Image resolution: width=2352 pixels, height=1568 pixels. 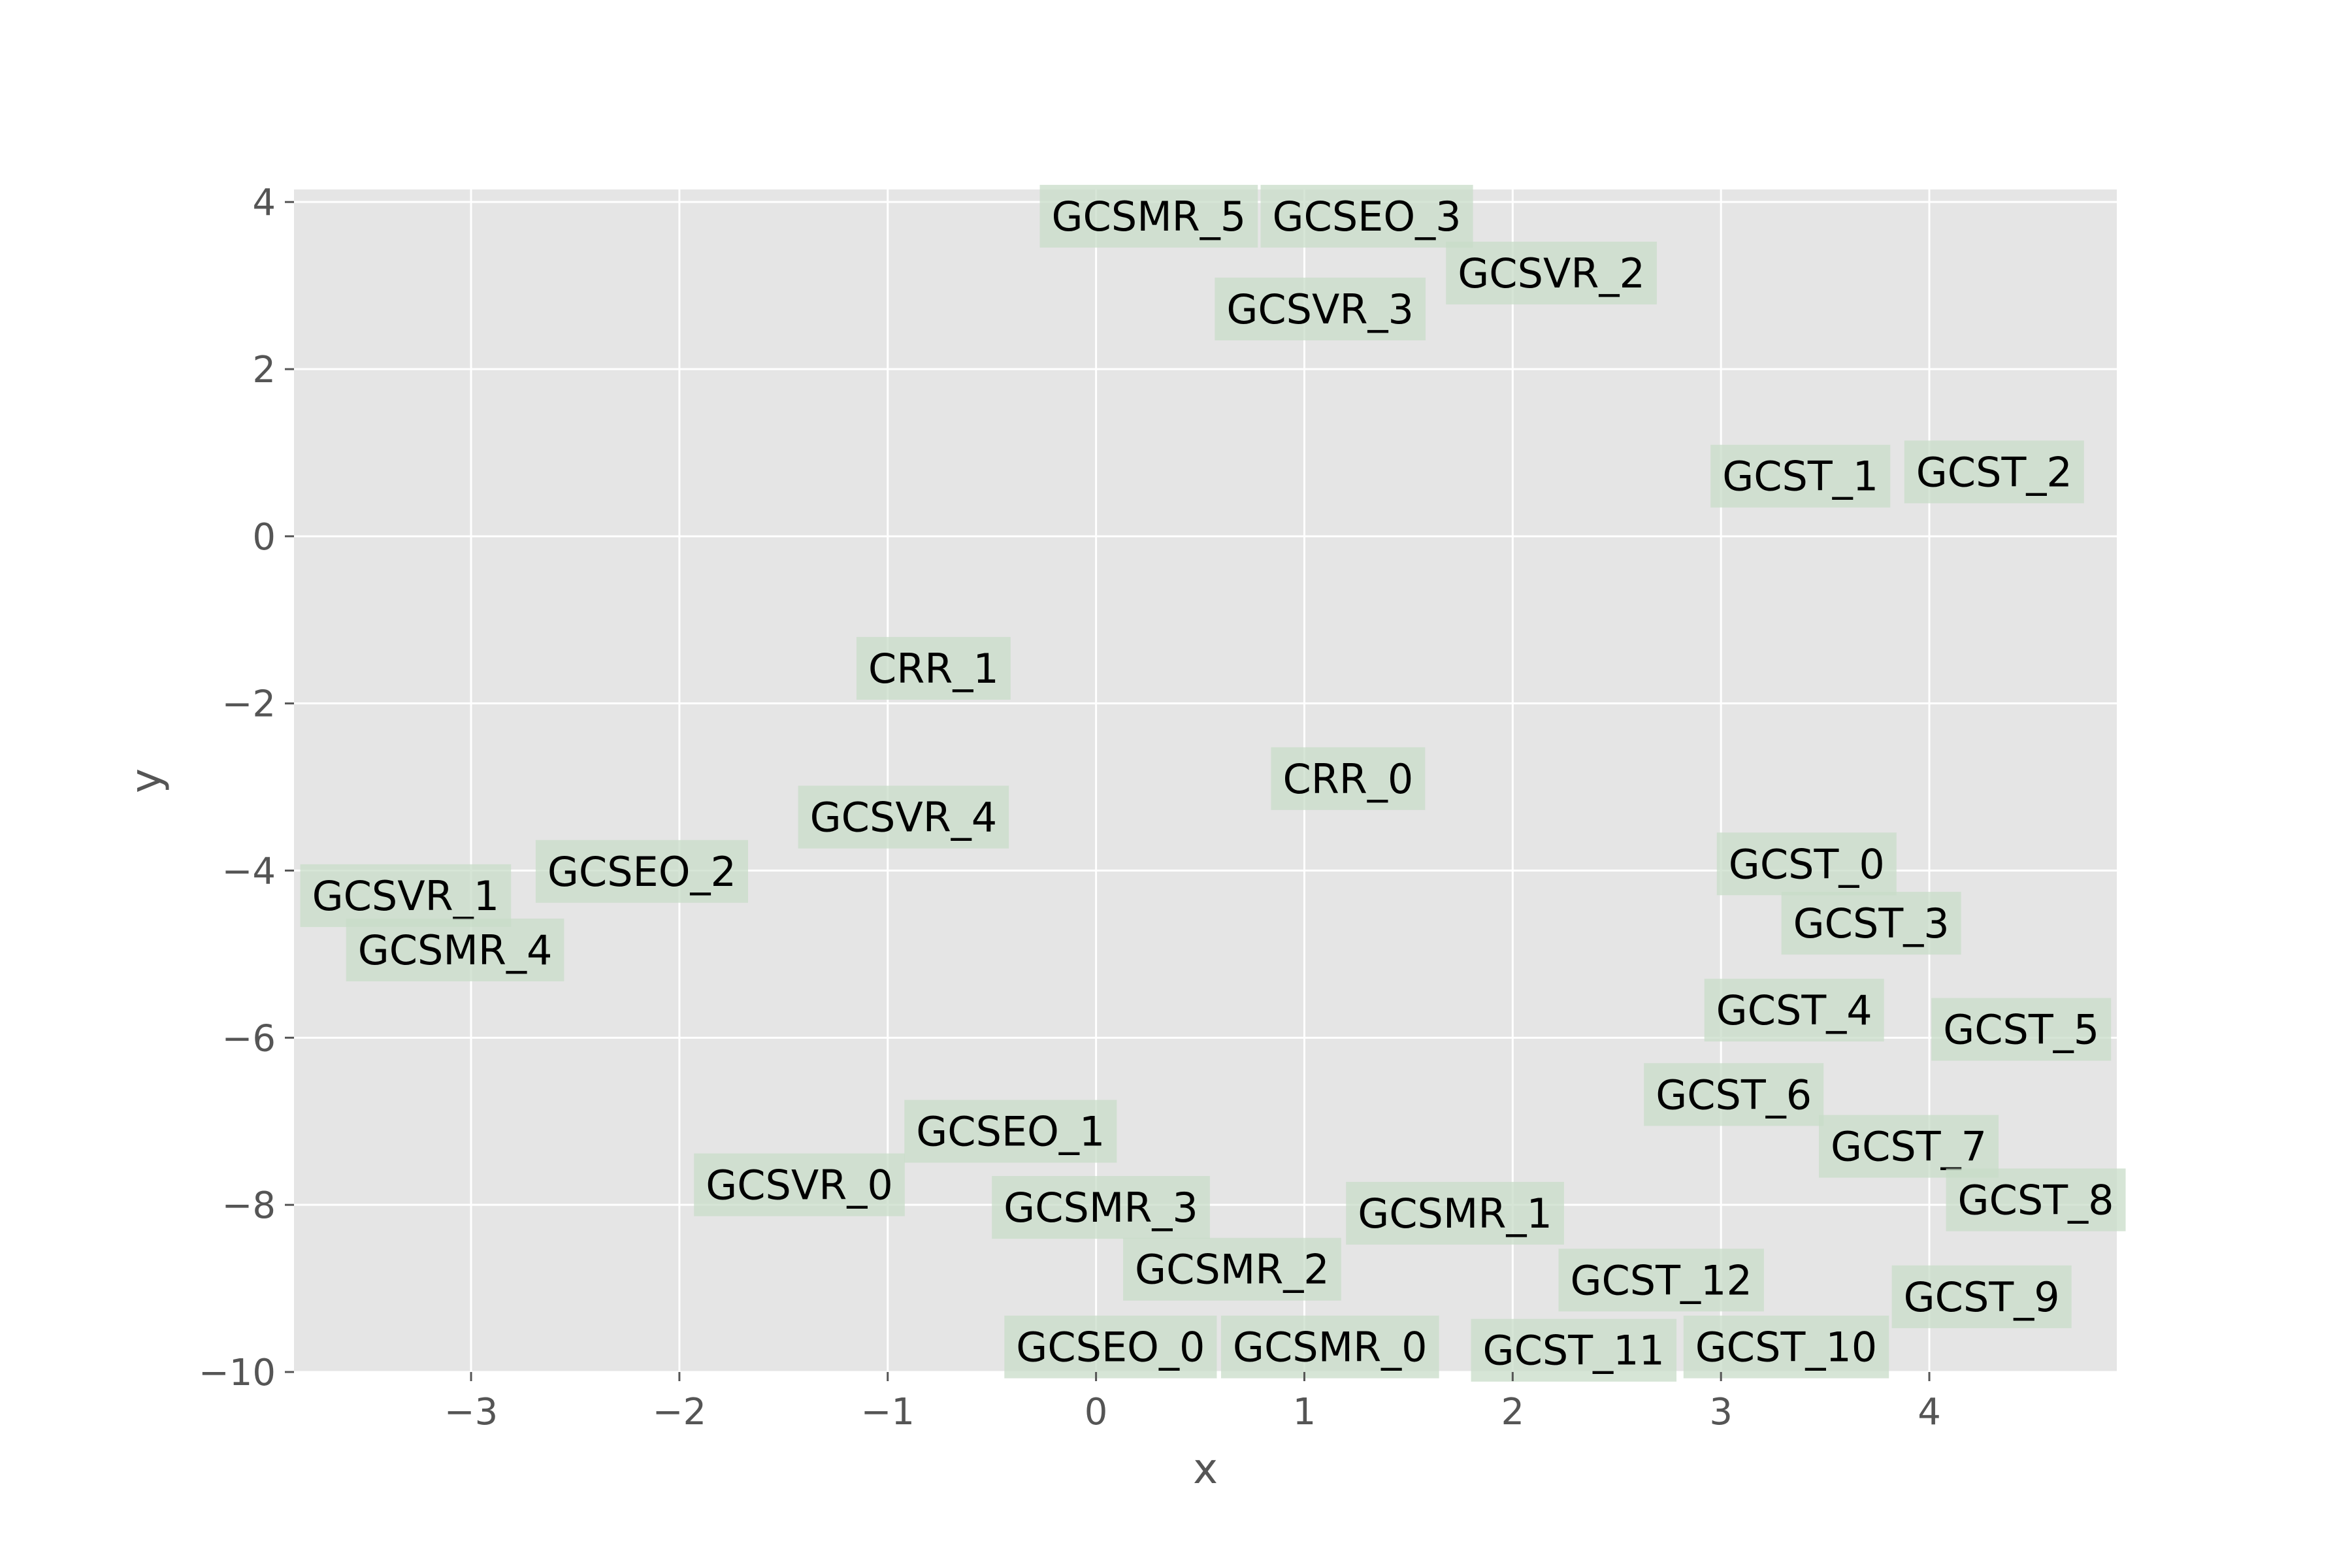 I want to click on point-label-group: CRR_0, so click(x=1348, y=778).